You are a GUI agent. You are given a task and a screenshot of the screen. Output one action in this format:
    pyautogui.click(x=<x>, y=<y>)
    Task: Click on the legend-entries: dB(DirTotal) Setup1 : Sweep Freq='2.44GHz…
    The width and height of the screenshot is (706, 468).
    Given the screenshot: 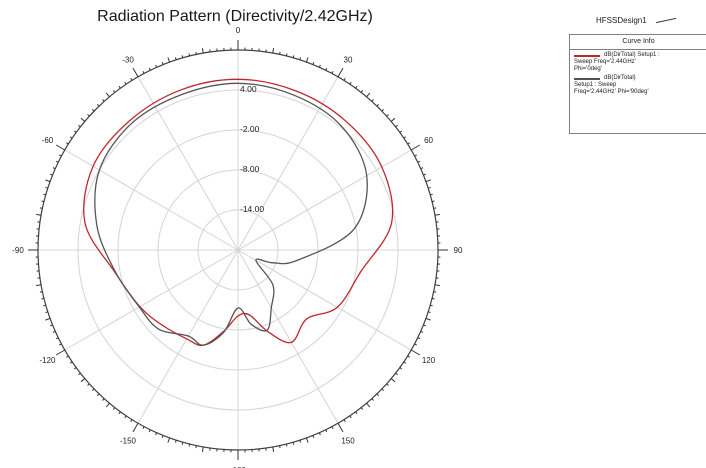 What is the action you would take?
    pyautogui.click(x=638, y=73)
    